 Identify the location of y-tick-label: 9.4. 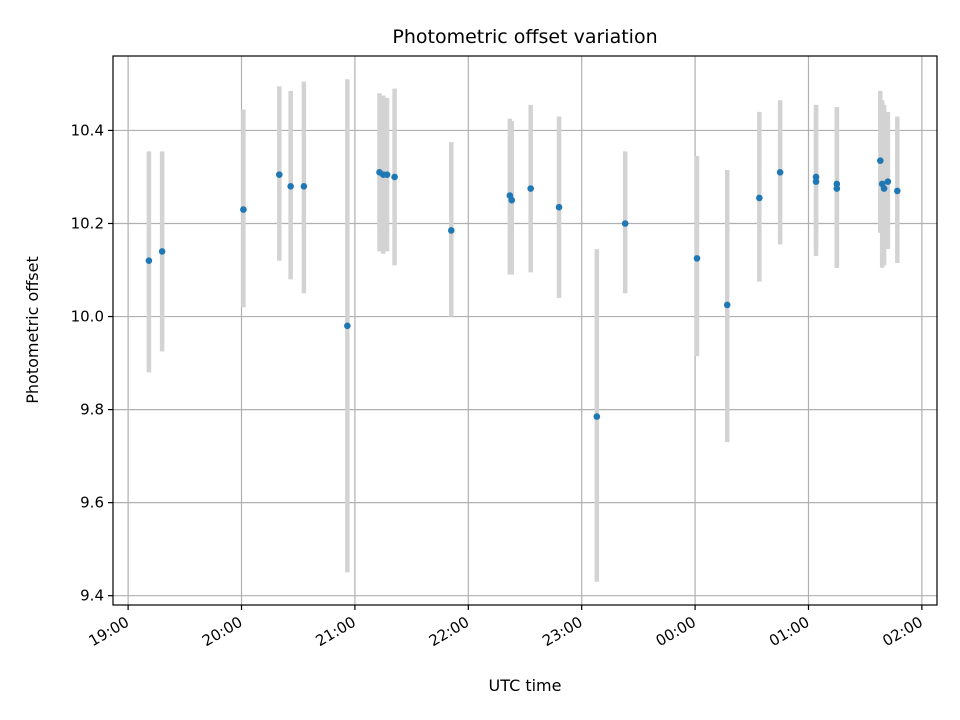
(92, 596).